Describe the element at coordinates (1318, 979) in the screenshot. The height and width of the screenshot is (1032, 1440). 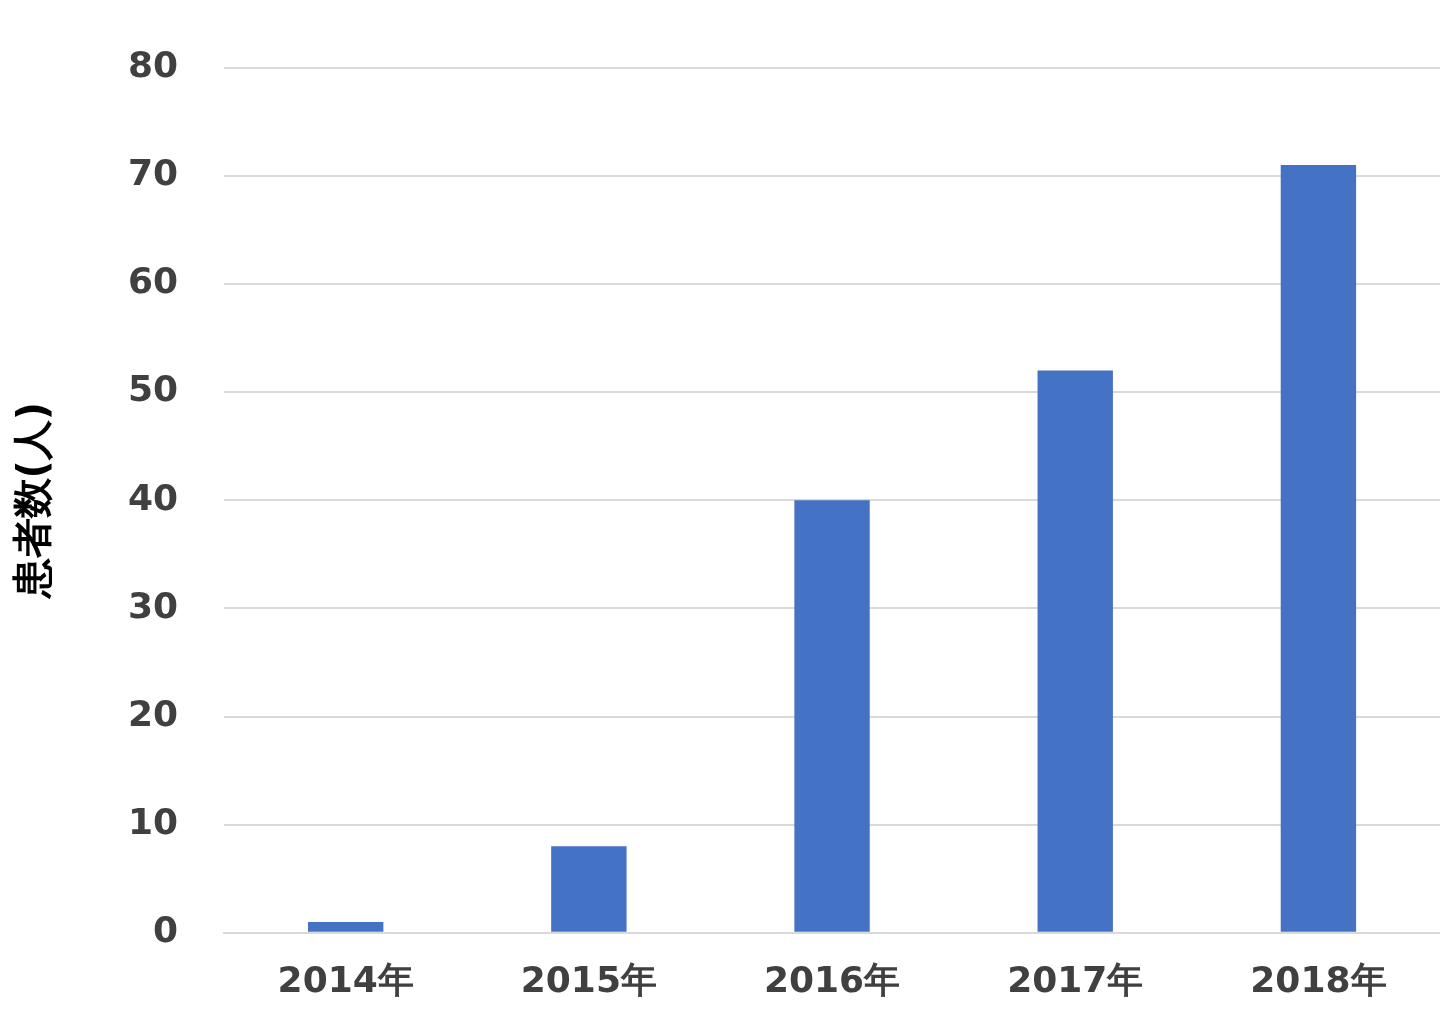
I see `x-tick-label: 2018年` at that location.